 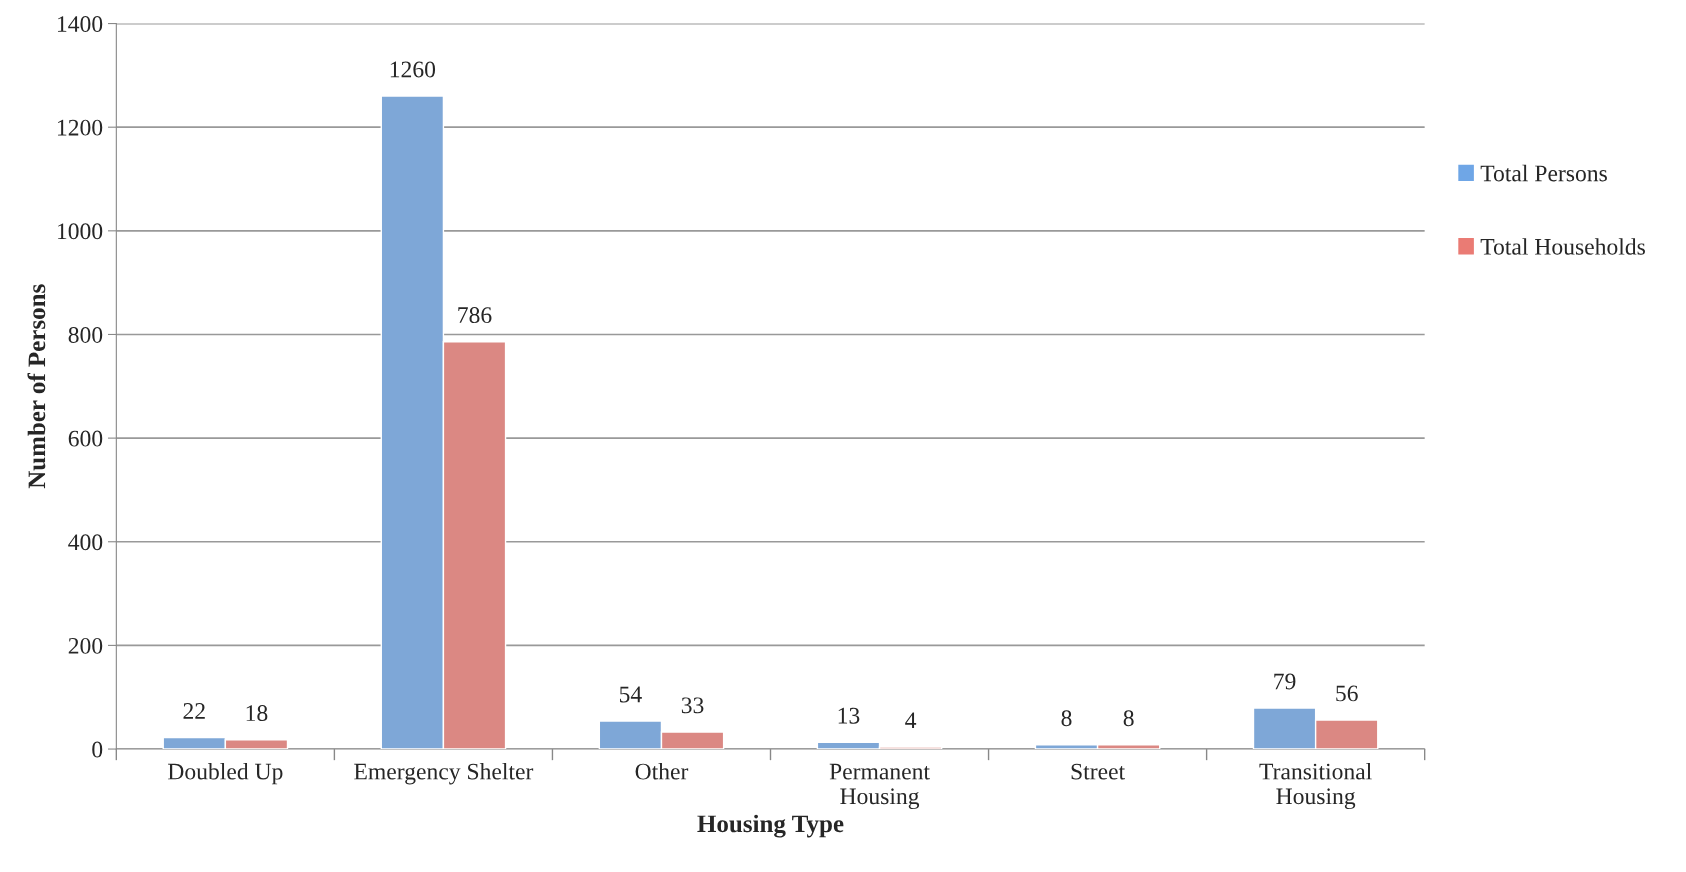 What do you see at coordinates (692, 705) in the screenshot?
I see `data-label: 33` at bounding box center [692, 705].